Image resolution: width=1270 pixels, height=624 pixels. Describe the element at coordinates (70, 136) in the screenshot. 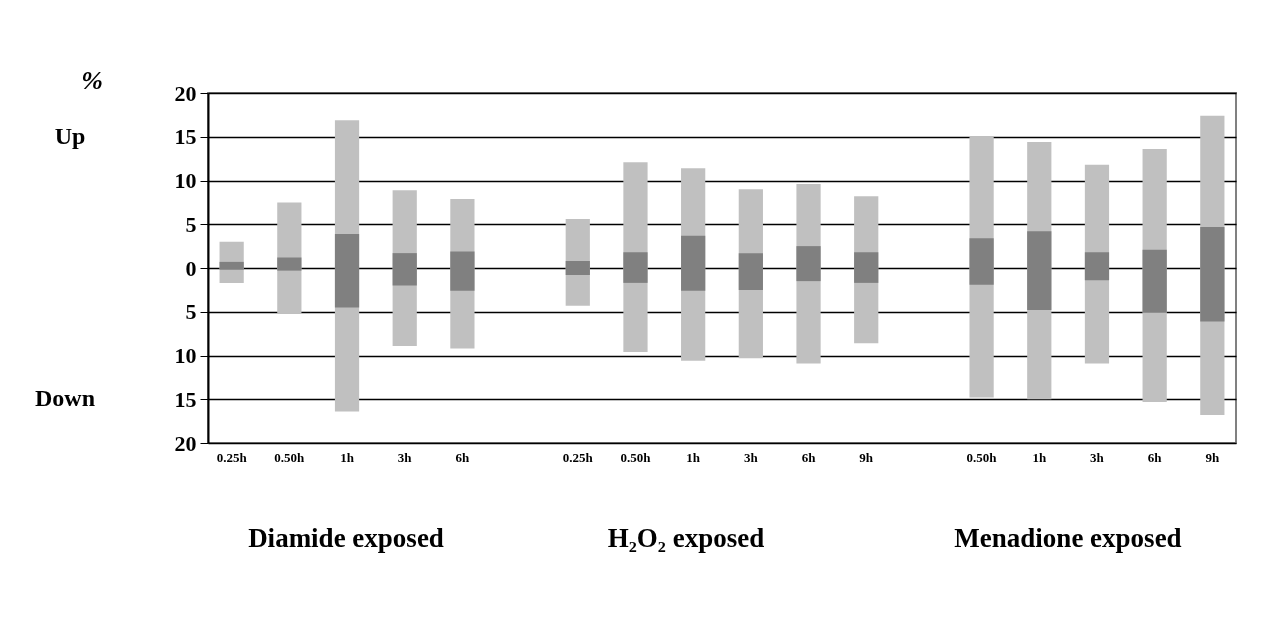

I see `text: Up` at that location.